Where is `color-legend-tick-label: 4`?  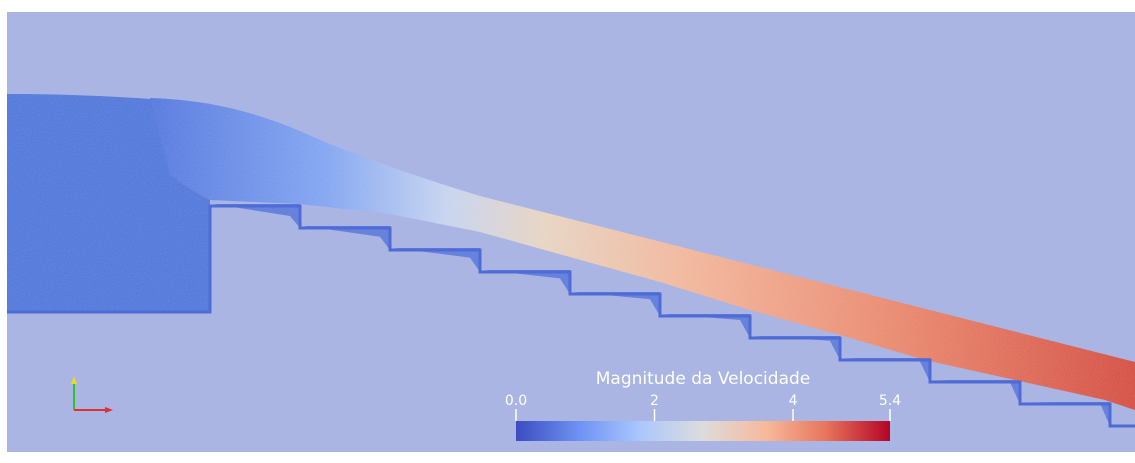
color-legend-tick-label: 4 is located at coordinates (793, 401).